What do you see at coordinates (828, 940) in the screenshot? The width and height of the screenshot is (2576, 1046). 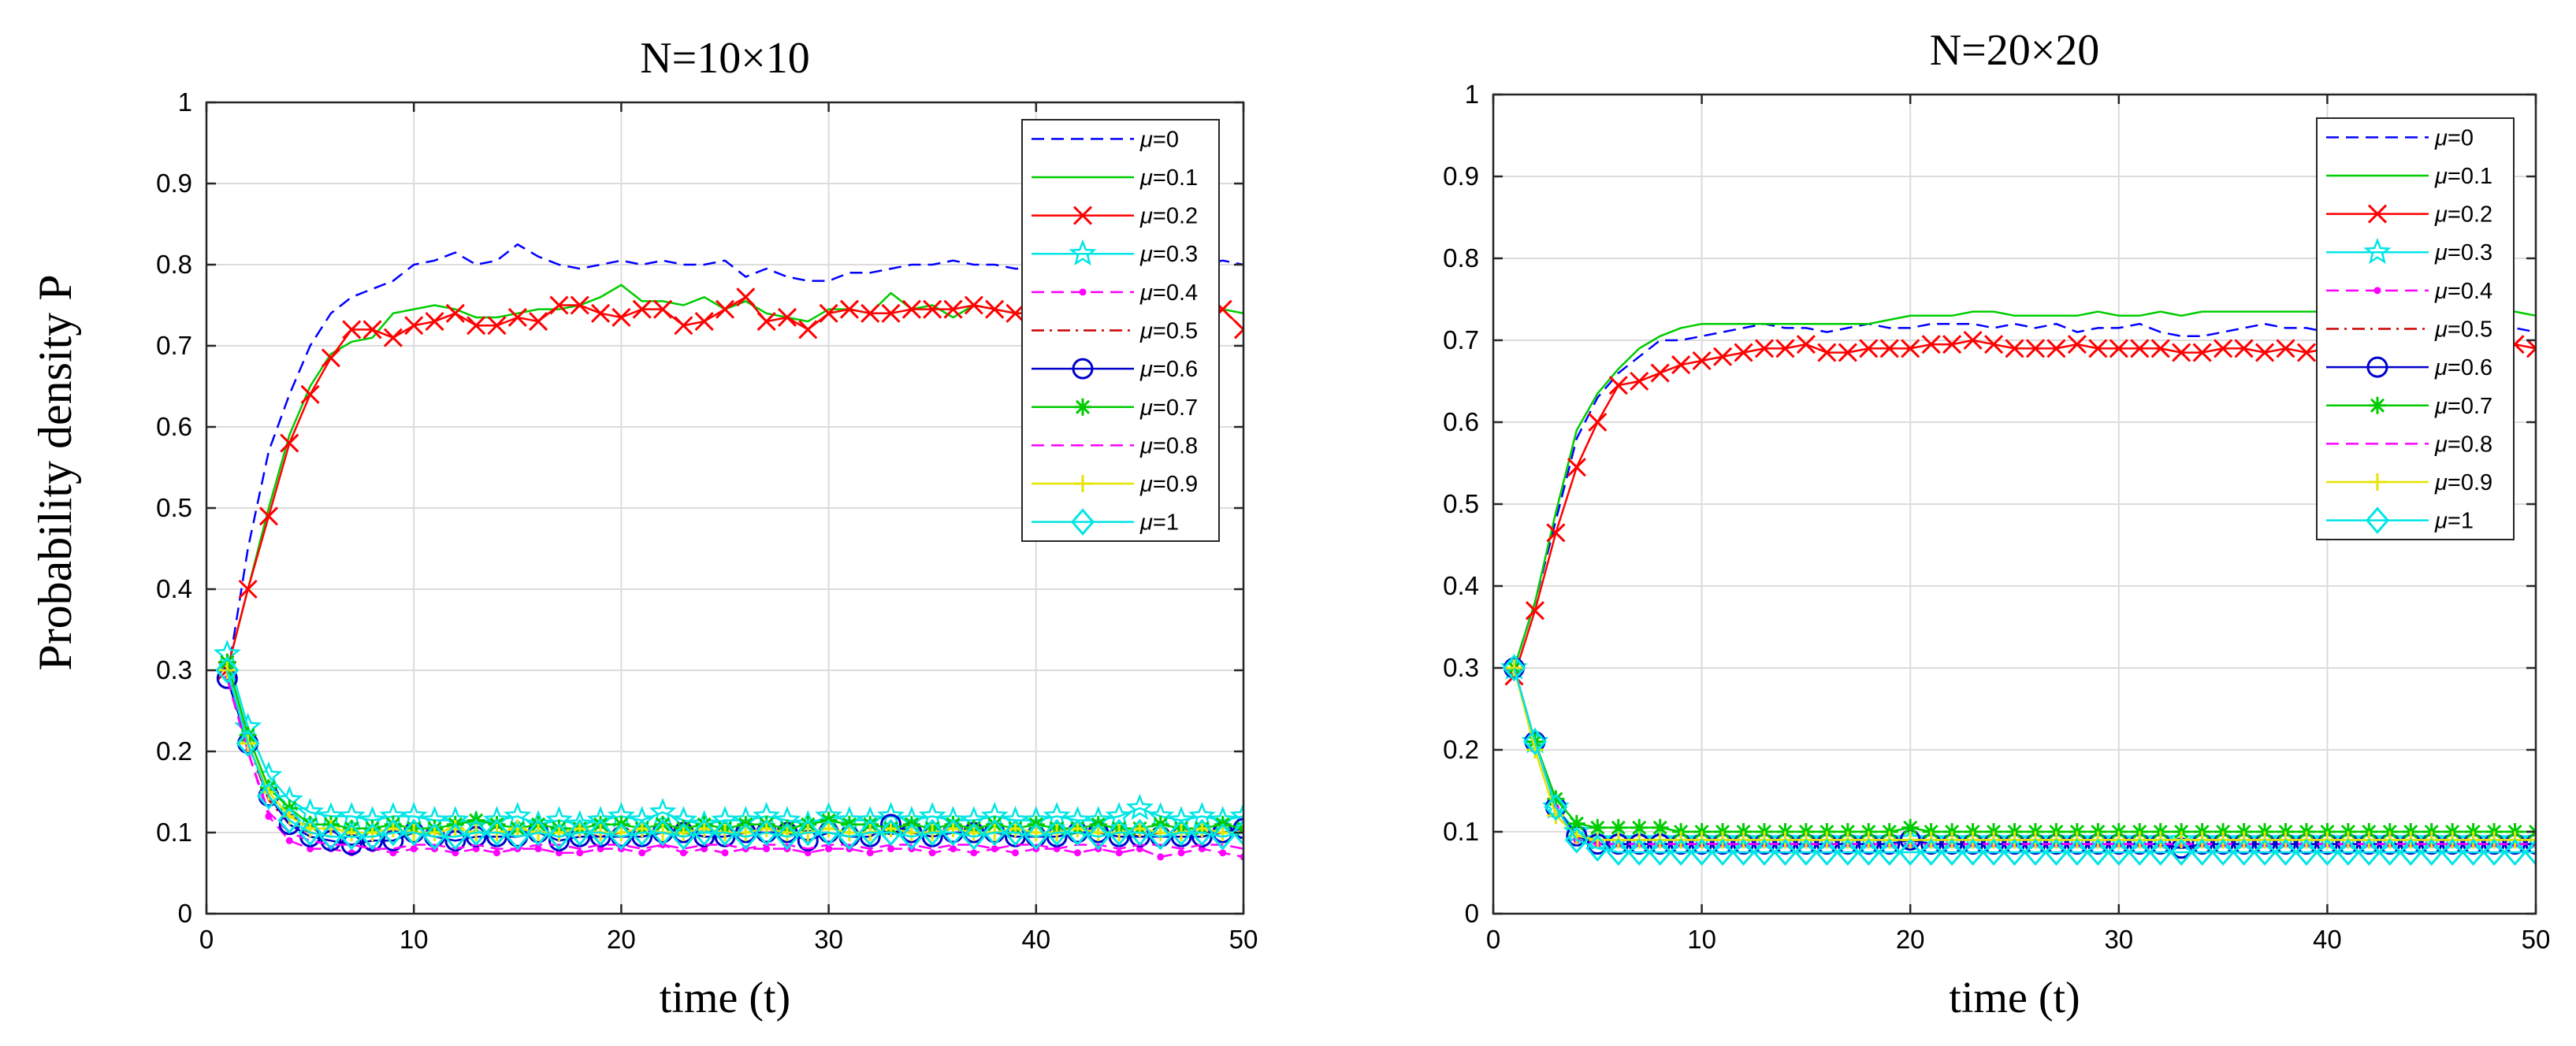 I see `x-tick-label: 30` at bounding box center [828, 940].